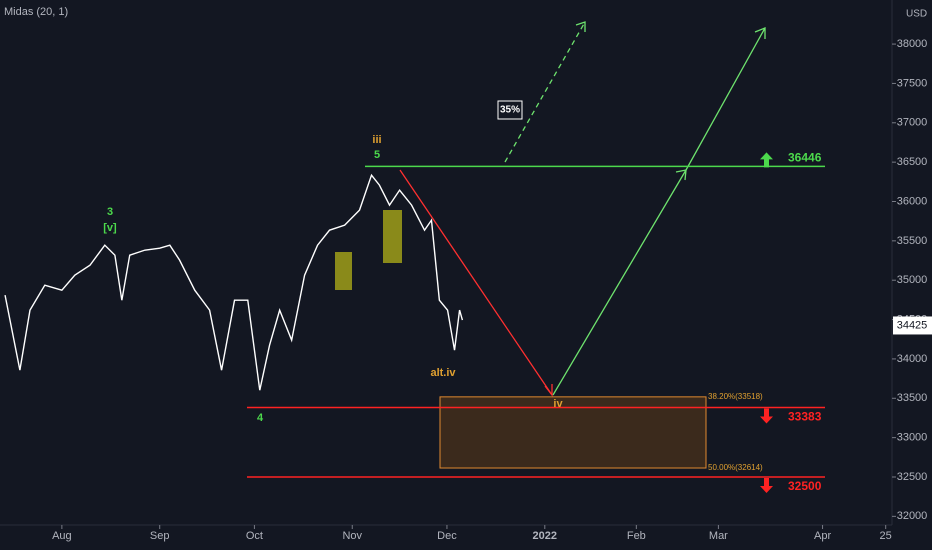  What do you see at coordinates (377, 155) in the screenshot?
I see `wave-label: 5` at bounding box center [377, 155].